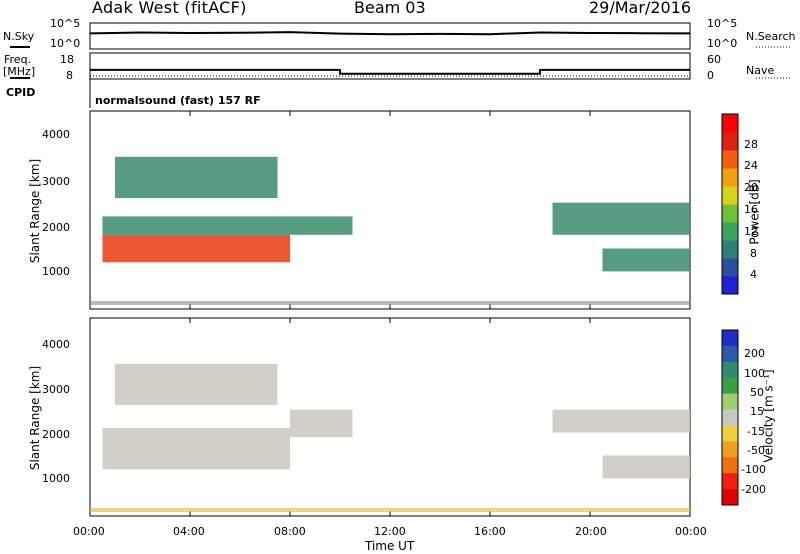 The height and width of the screenshot is (554, 800). What do you see at coordinates (753, 274) in the screenshot?
I see `power-cb-tick-6: 4` at bounding box center [753, 274].